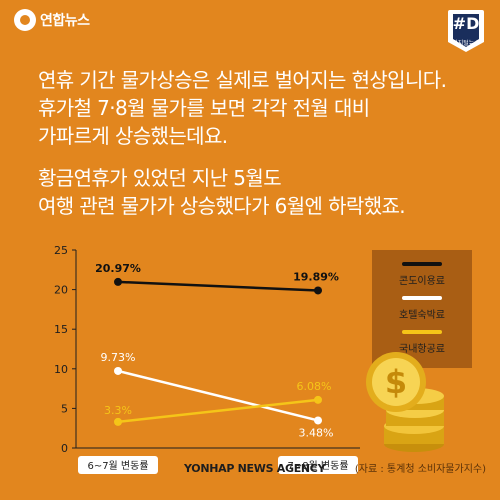  What do you see at coordinates (61, 329) in the screenshot?
I see `y-tick-label: 15` at bounding box center [61, 329].